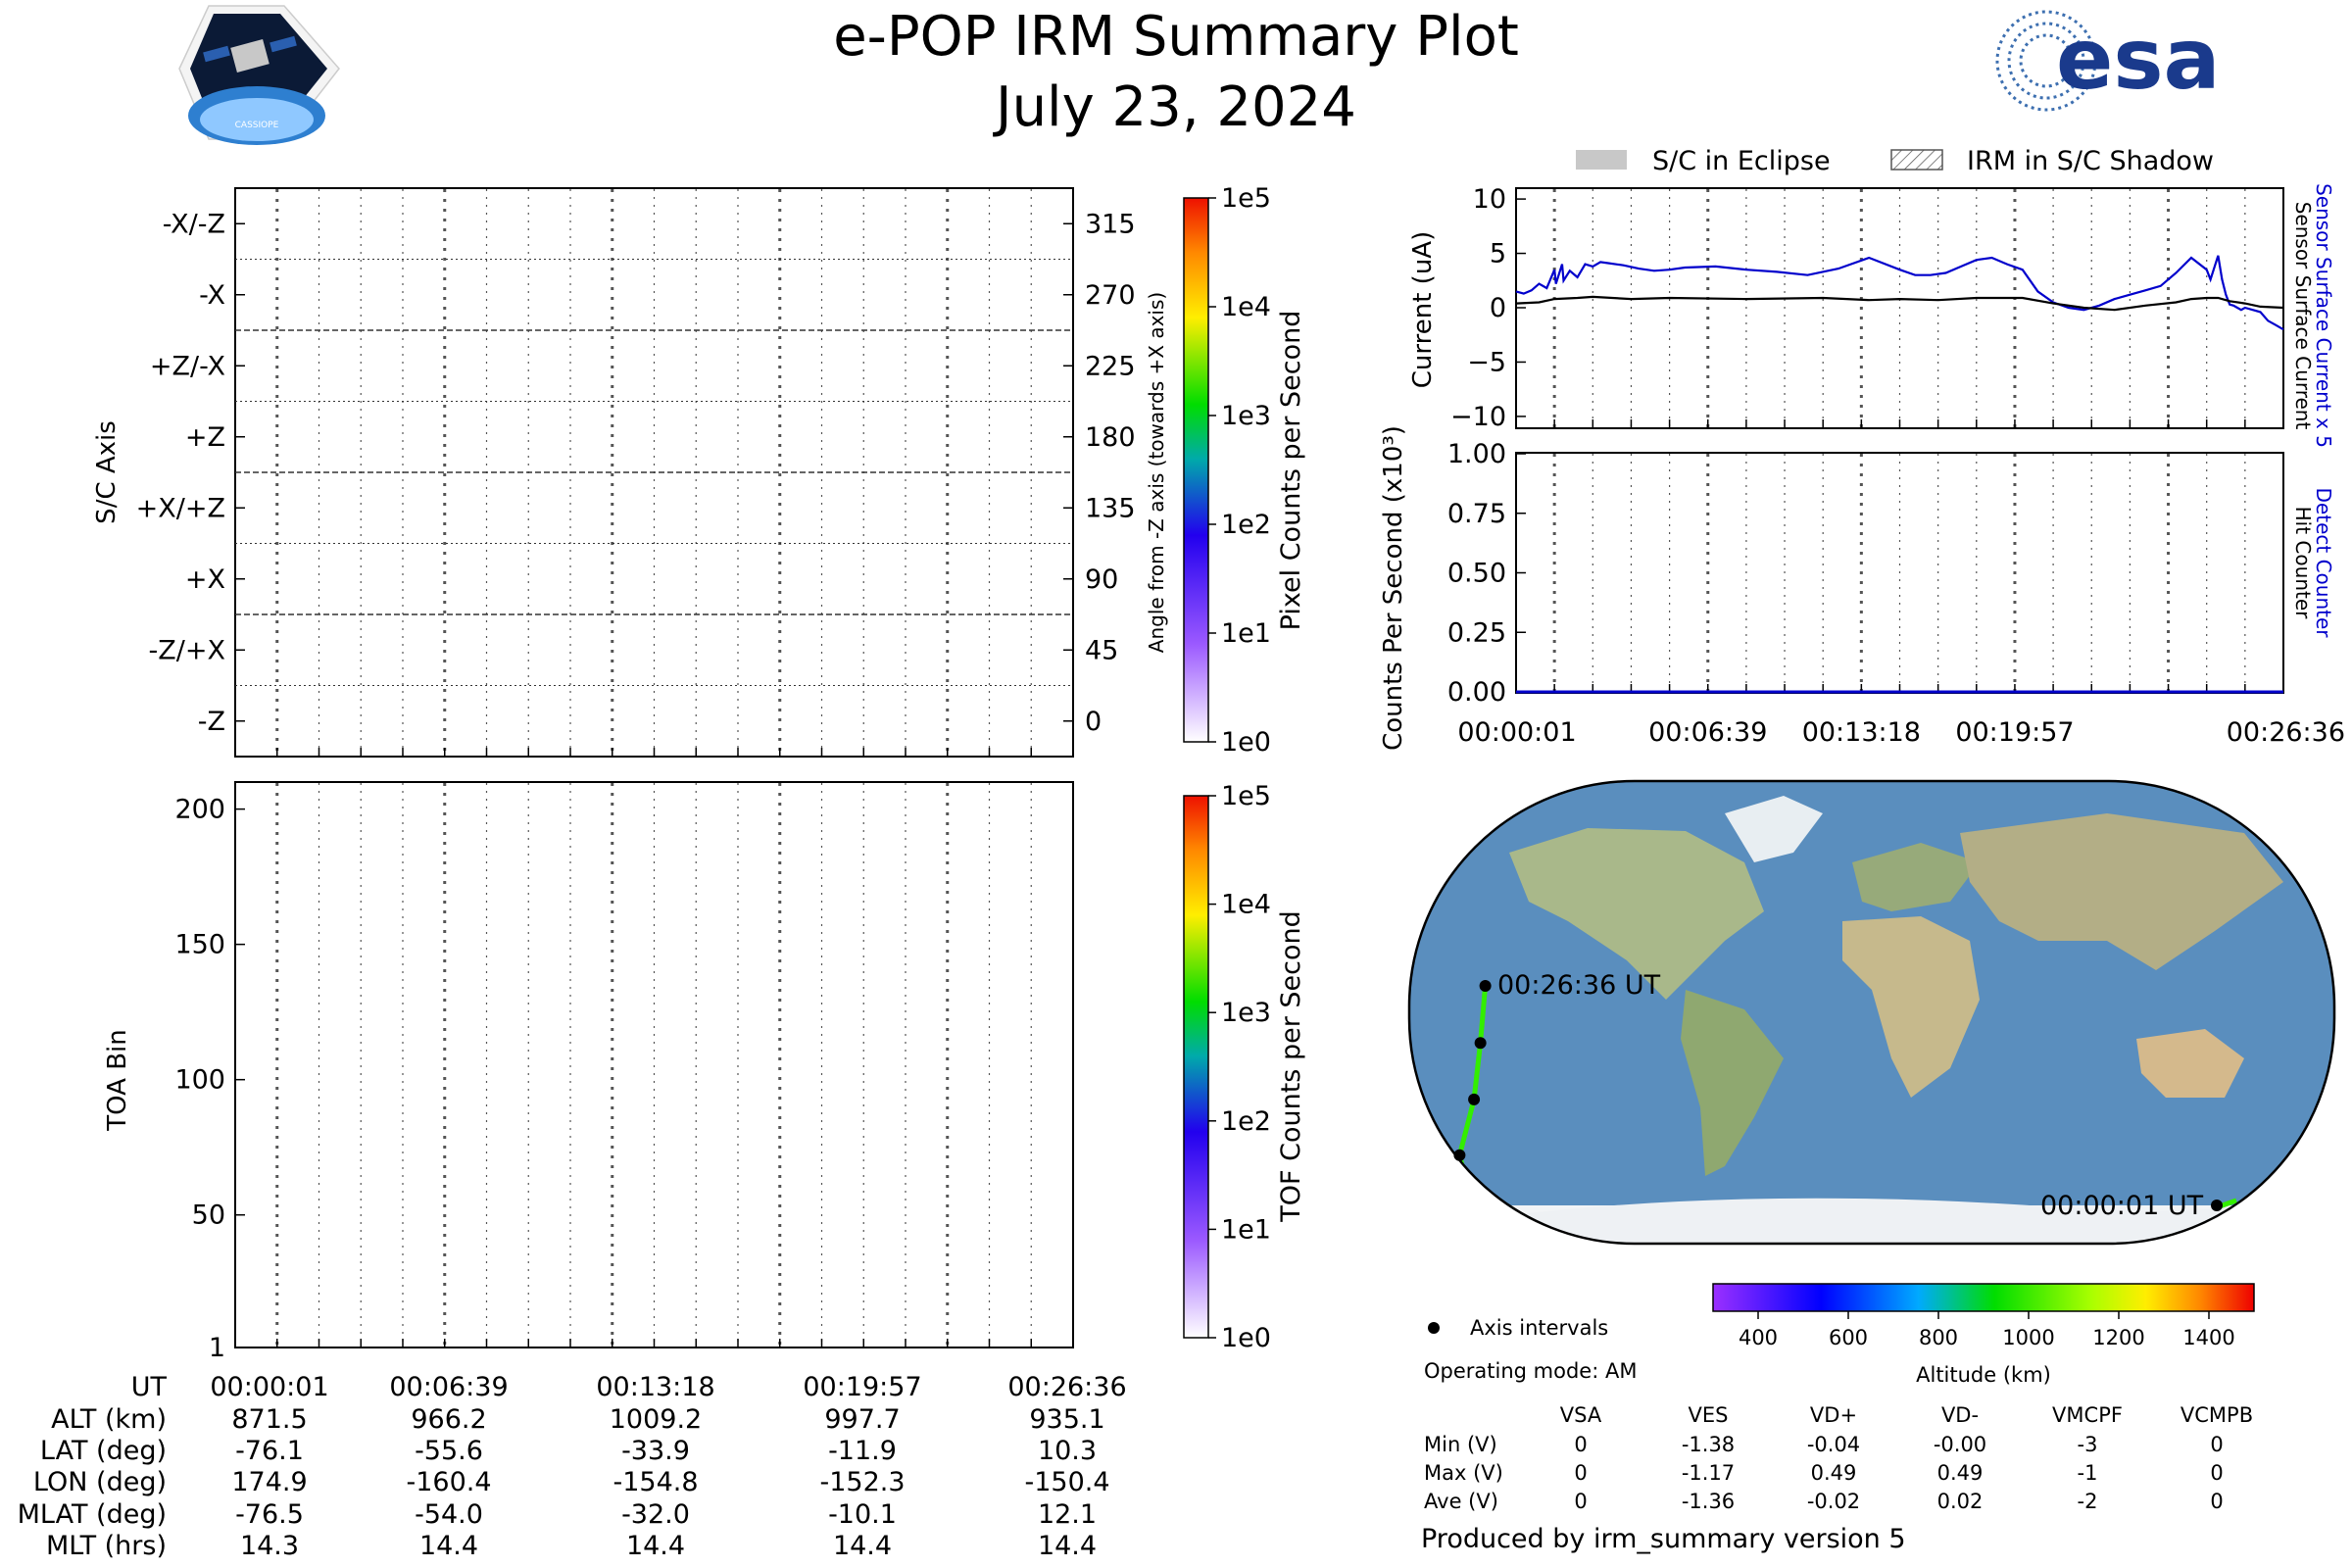  What do you see at coordinates (862, 1514) in the screenshot?
I see `ephemeris-cell: -10.1` at bounding box center [862, 1514].